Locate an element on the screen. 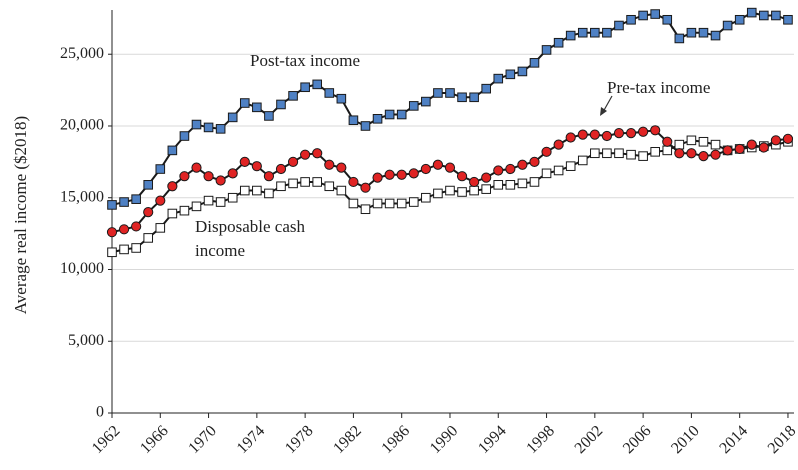  x-tick-label: 1970 is located at coordinates (202, 439).